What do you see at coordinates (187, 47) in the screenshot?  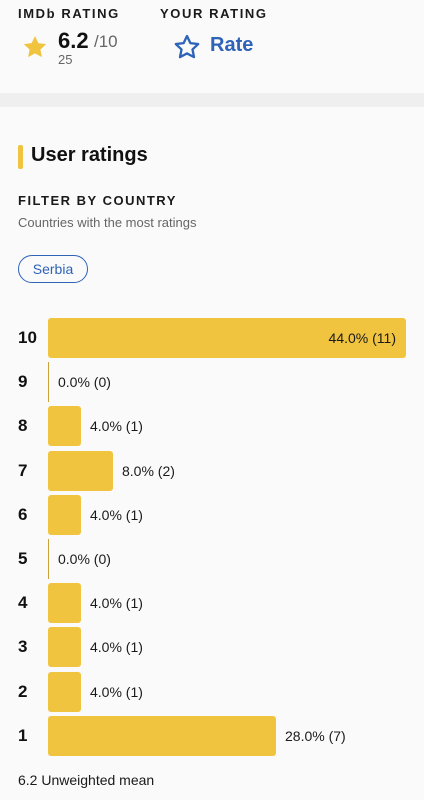 I see `star-outline-icon` at bounding box center [187, 47].